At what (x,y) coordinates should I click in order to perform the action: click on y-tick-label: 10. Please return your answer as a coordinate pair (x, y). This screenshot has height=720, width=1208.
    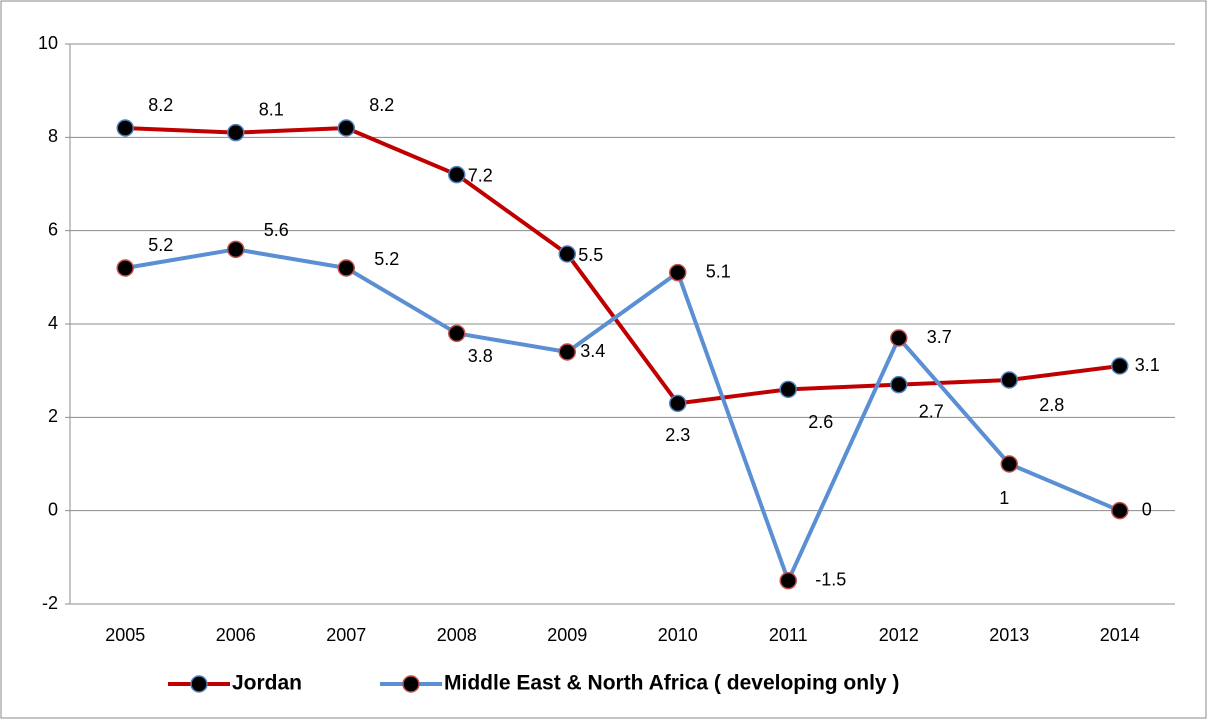
    Looking at the image, I should click on (48, 43).